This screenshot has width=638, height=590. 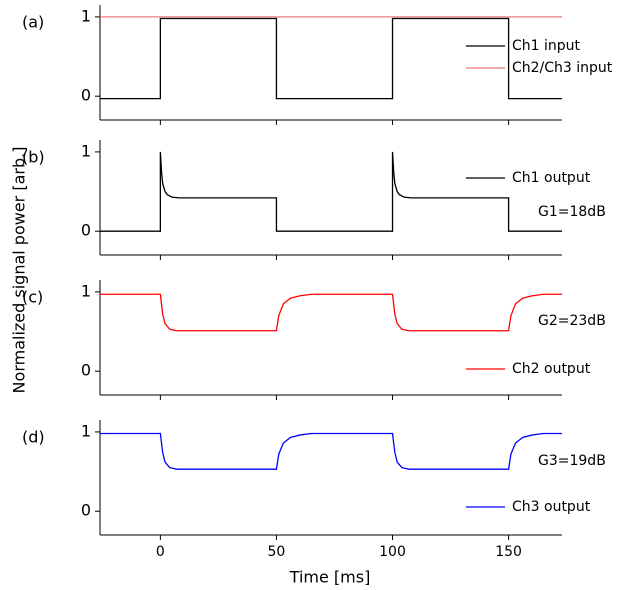 I want to click on annotation: G1=18dB, so click(x=572, y=212).